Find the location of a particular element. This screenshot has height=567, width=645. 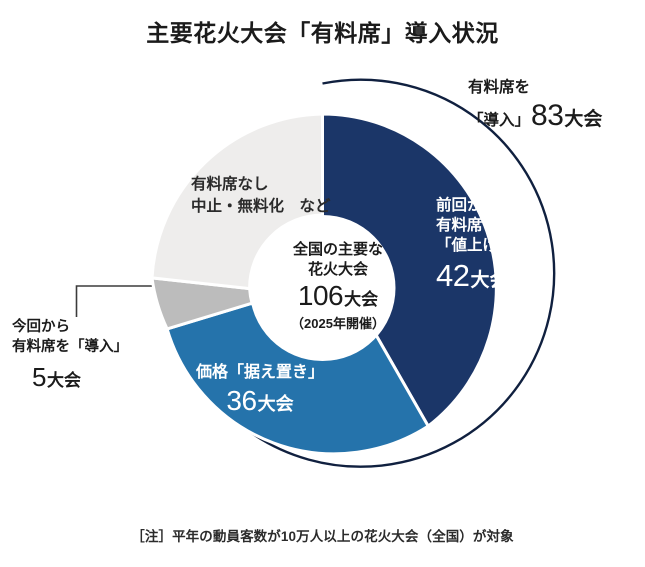

leader-line-new is located at coordinates (122, 301).